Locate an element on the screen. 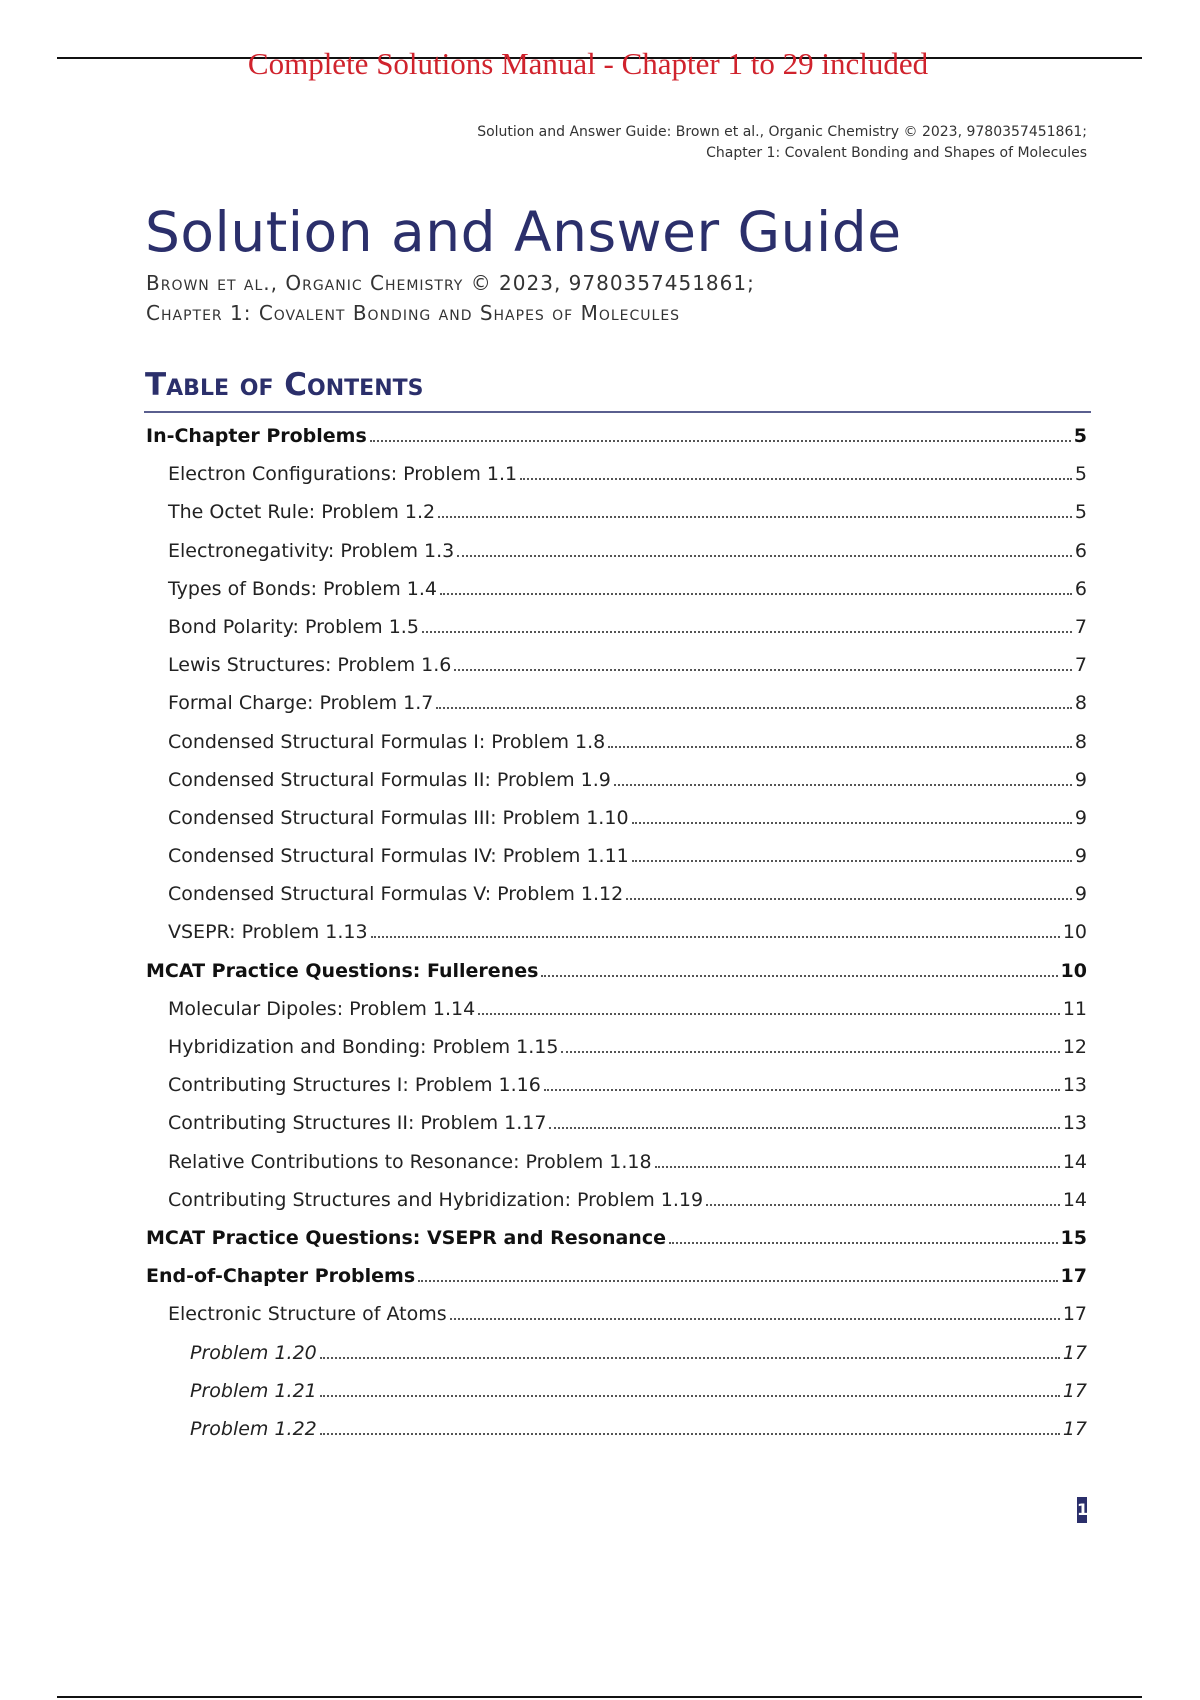 The height and width of the screenshot is (1700, 1200). toc-entry: Bond Polarity: Problem 1.5 7 is located at coordinates (616, 635).